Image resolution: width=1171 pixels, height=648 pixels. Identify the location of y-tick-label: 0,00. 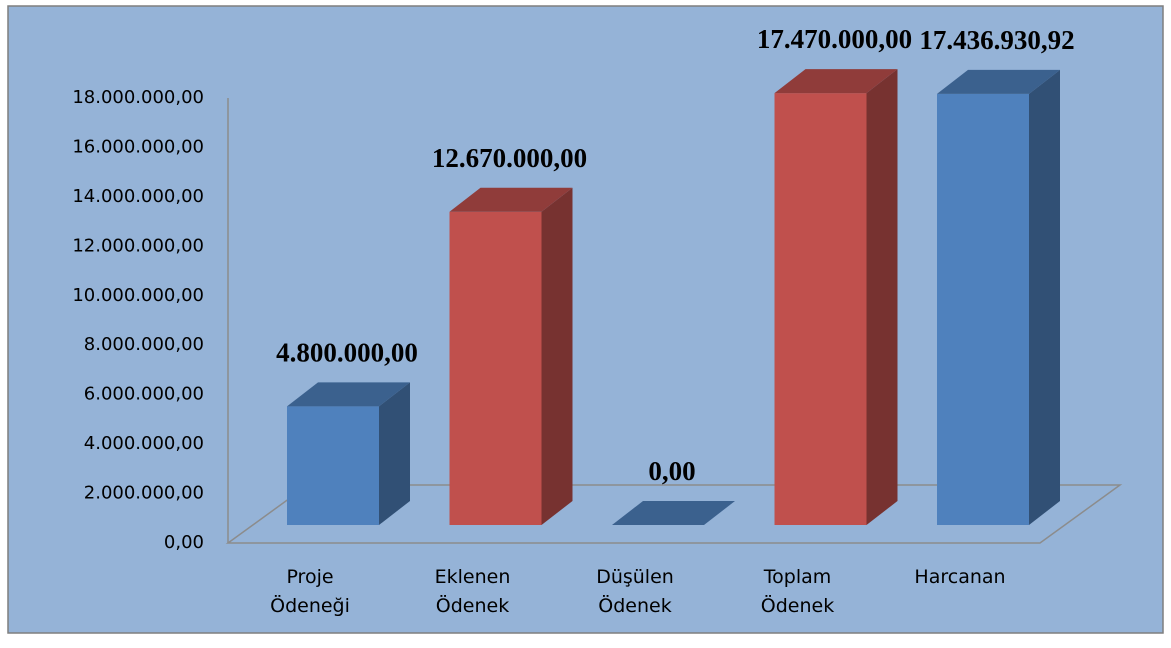
(184, 542).